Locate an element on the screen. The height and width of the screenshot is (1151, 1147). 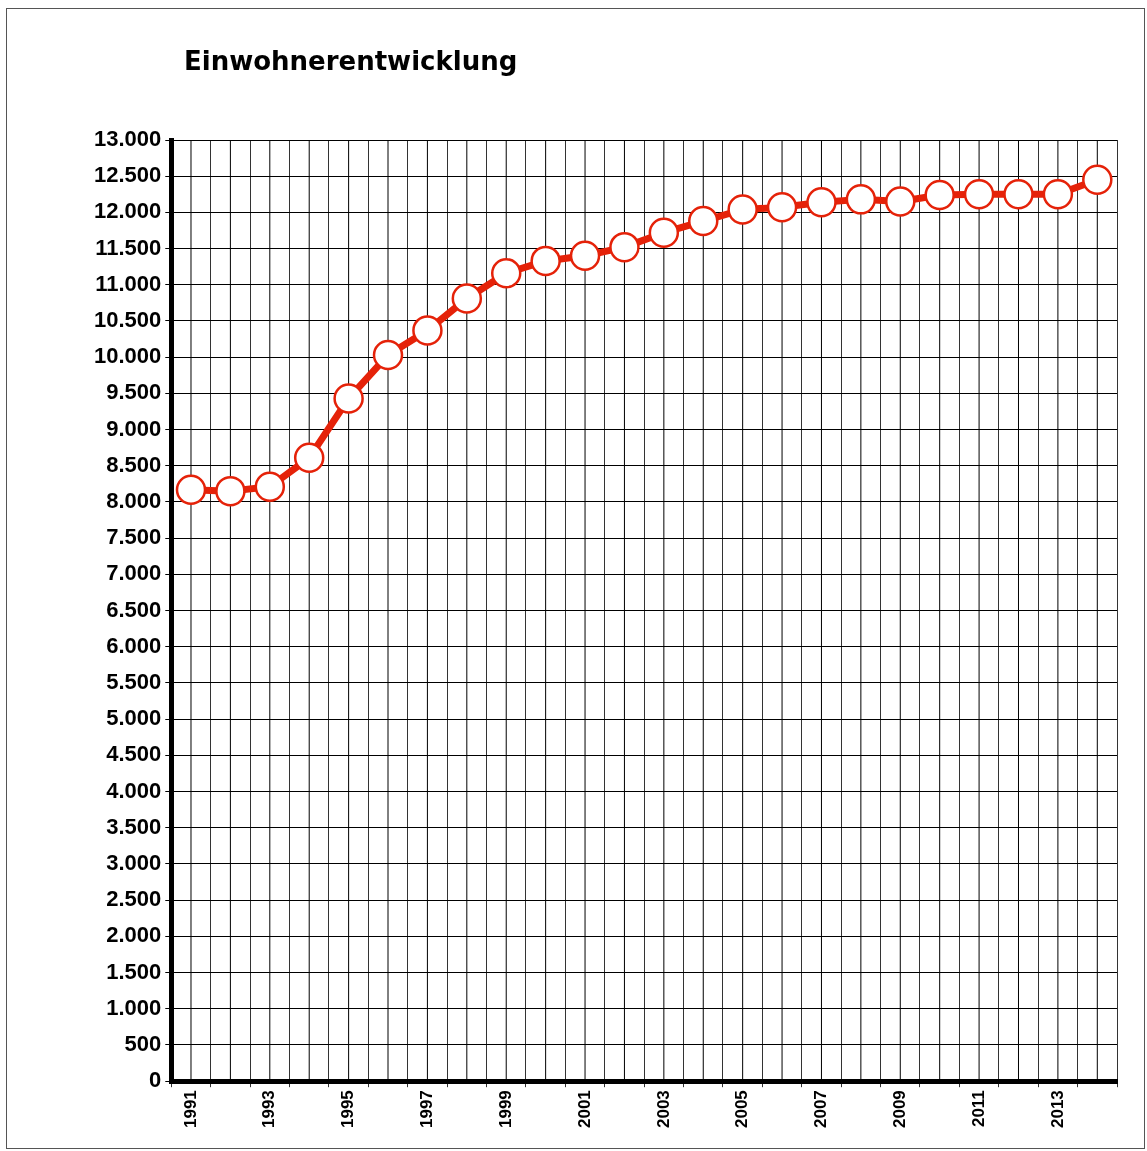
x-tick-label: 2003 is located at coordinates (663, 1109).